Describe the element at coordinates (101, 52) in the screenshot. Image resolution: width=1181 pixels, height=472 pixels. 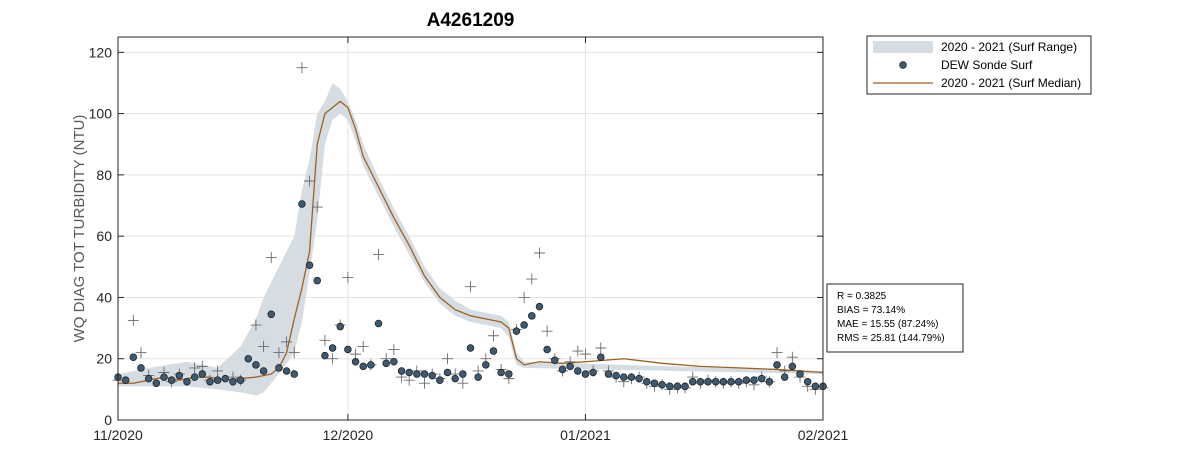
I see `y-tick-label: 120` at that location.